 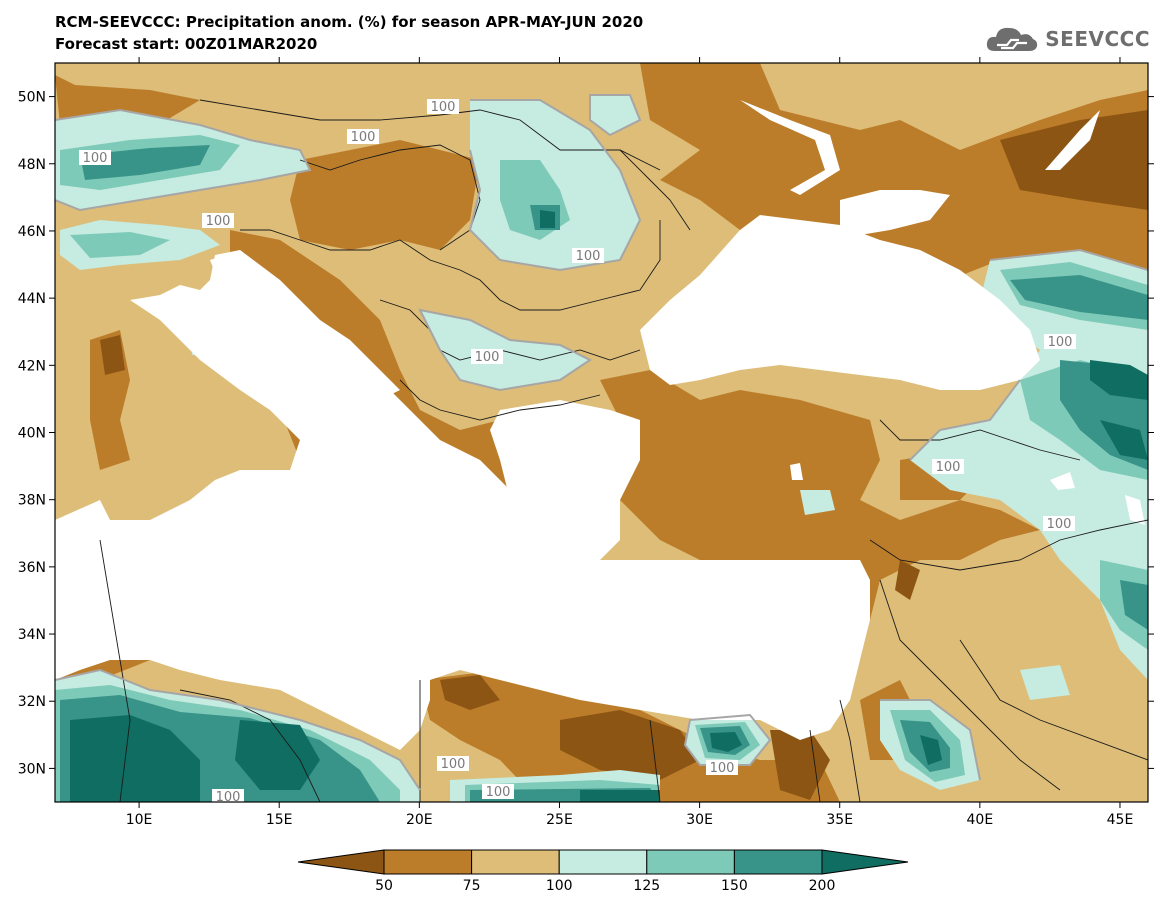 What do you see at coordinates (980, 820) in the screenshot?
I see `lon-tick-label: 40E` at bounding box center [980, 820].